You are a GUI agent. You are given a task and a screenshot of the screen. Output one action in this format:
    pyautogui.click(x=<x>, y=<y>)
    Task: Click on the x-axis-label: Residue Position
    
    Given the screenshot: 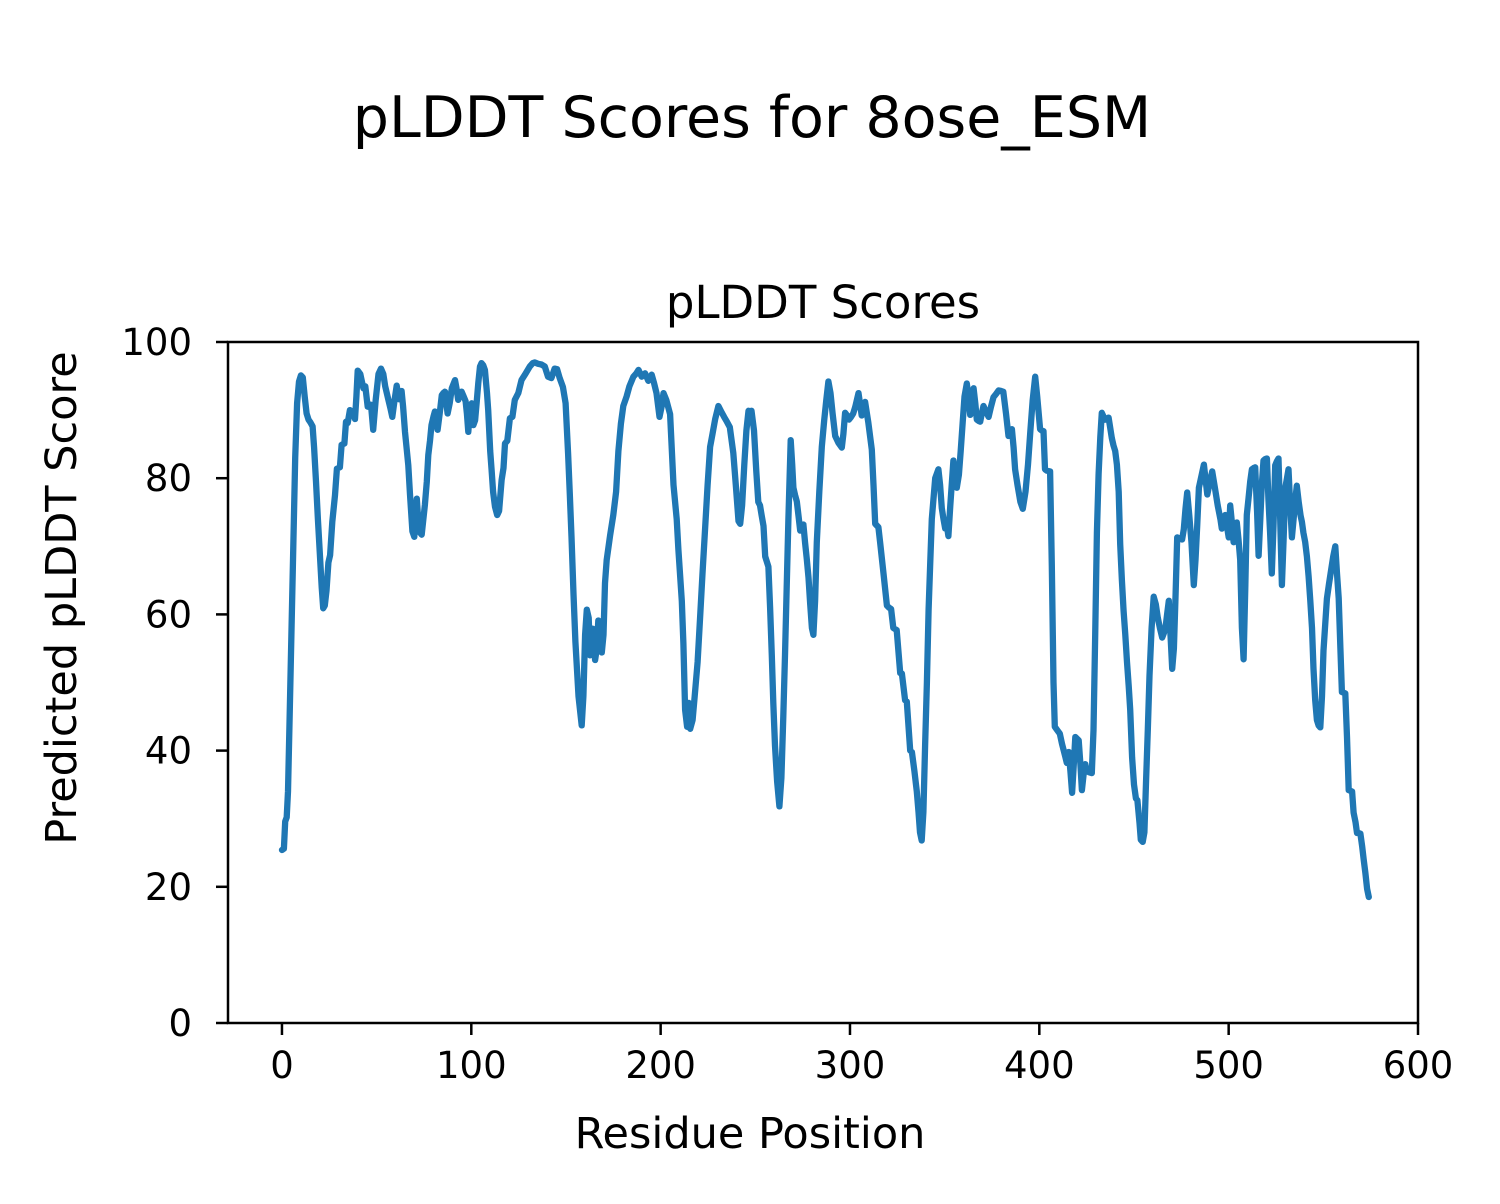 What is the action you would take?
    pyautogui.click(x=750, y=1134)
    